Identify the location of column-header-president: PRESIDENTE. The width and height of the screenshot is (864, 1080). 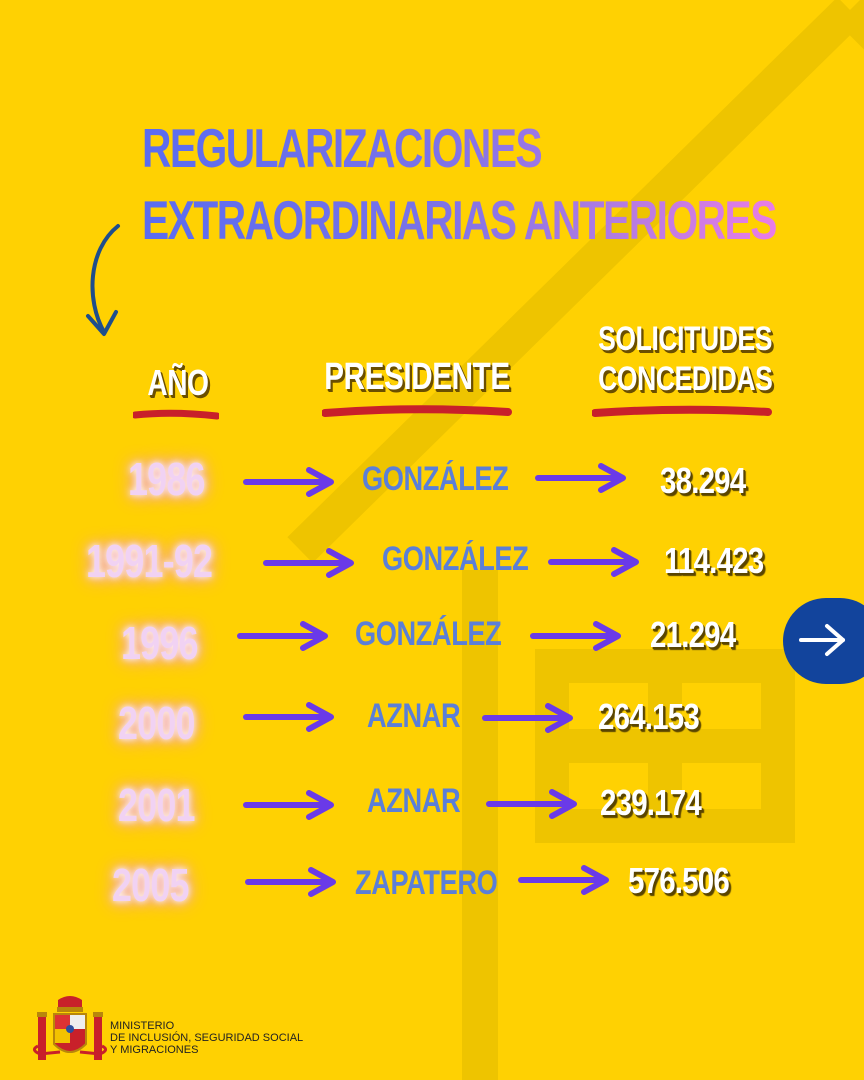
(410, 377).